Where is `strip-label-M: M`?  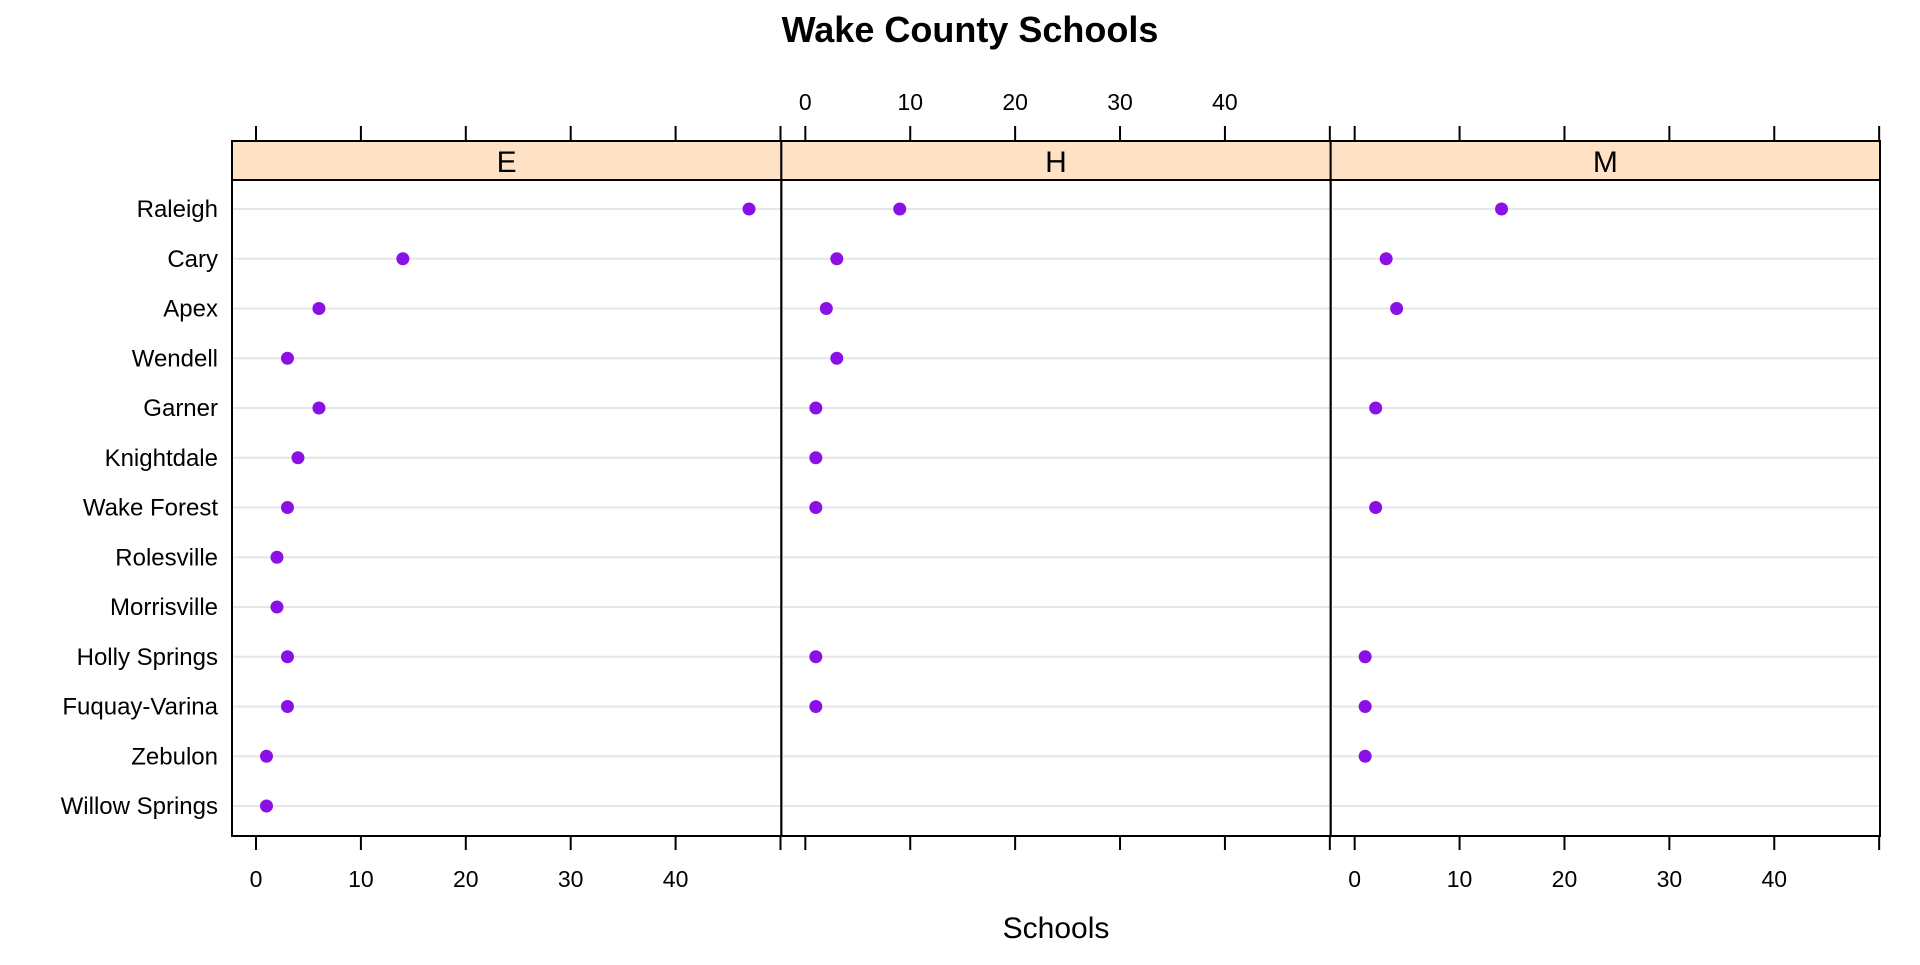
strip-label-M: M is located at coordinates (1605, 162).